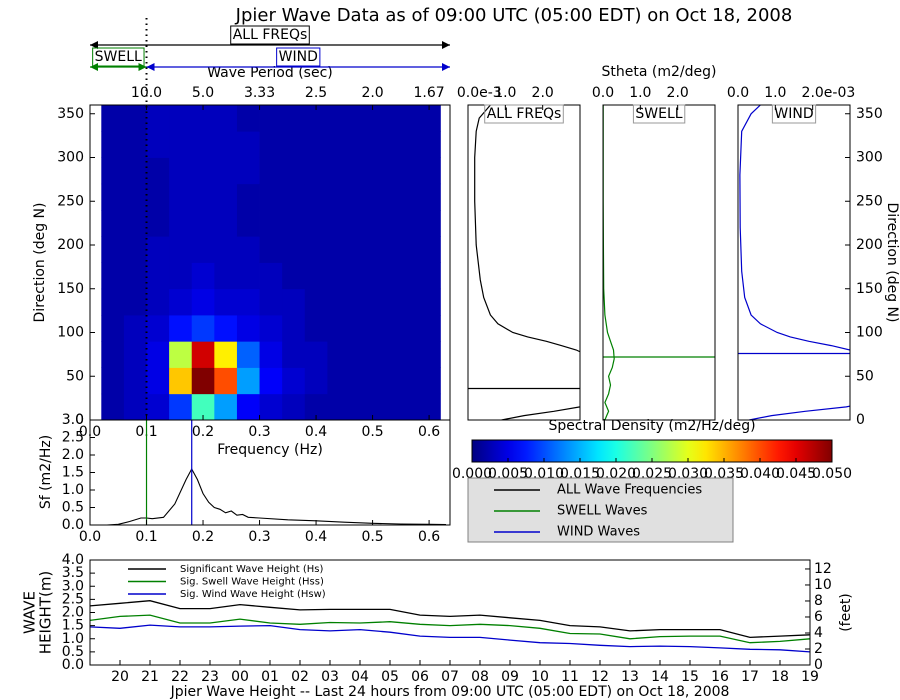 Image resolution: width=900 pixels, height=700 pixels. Describe the element at coordinates (90, 537) in the screenshot. I see `x-tick-label: 0.0` at that location.